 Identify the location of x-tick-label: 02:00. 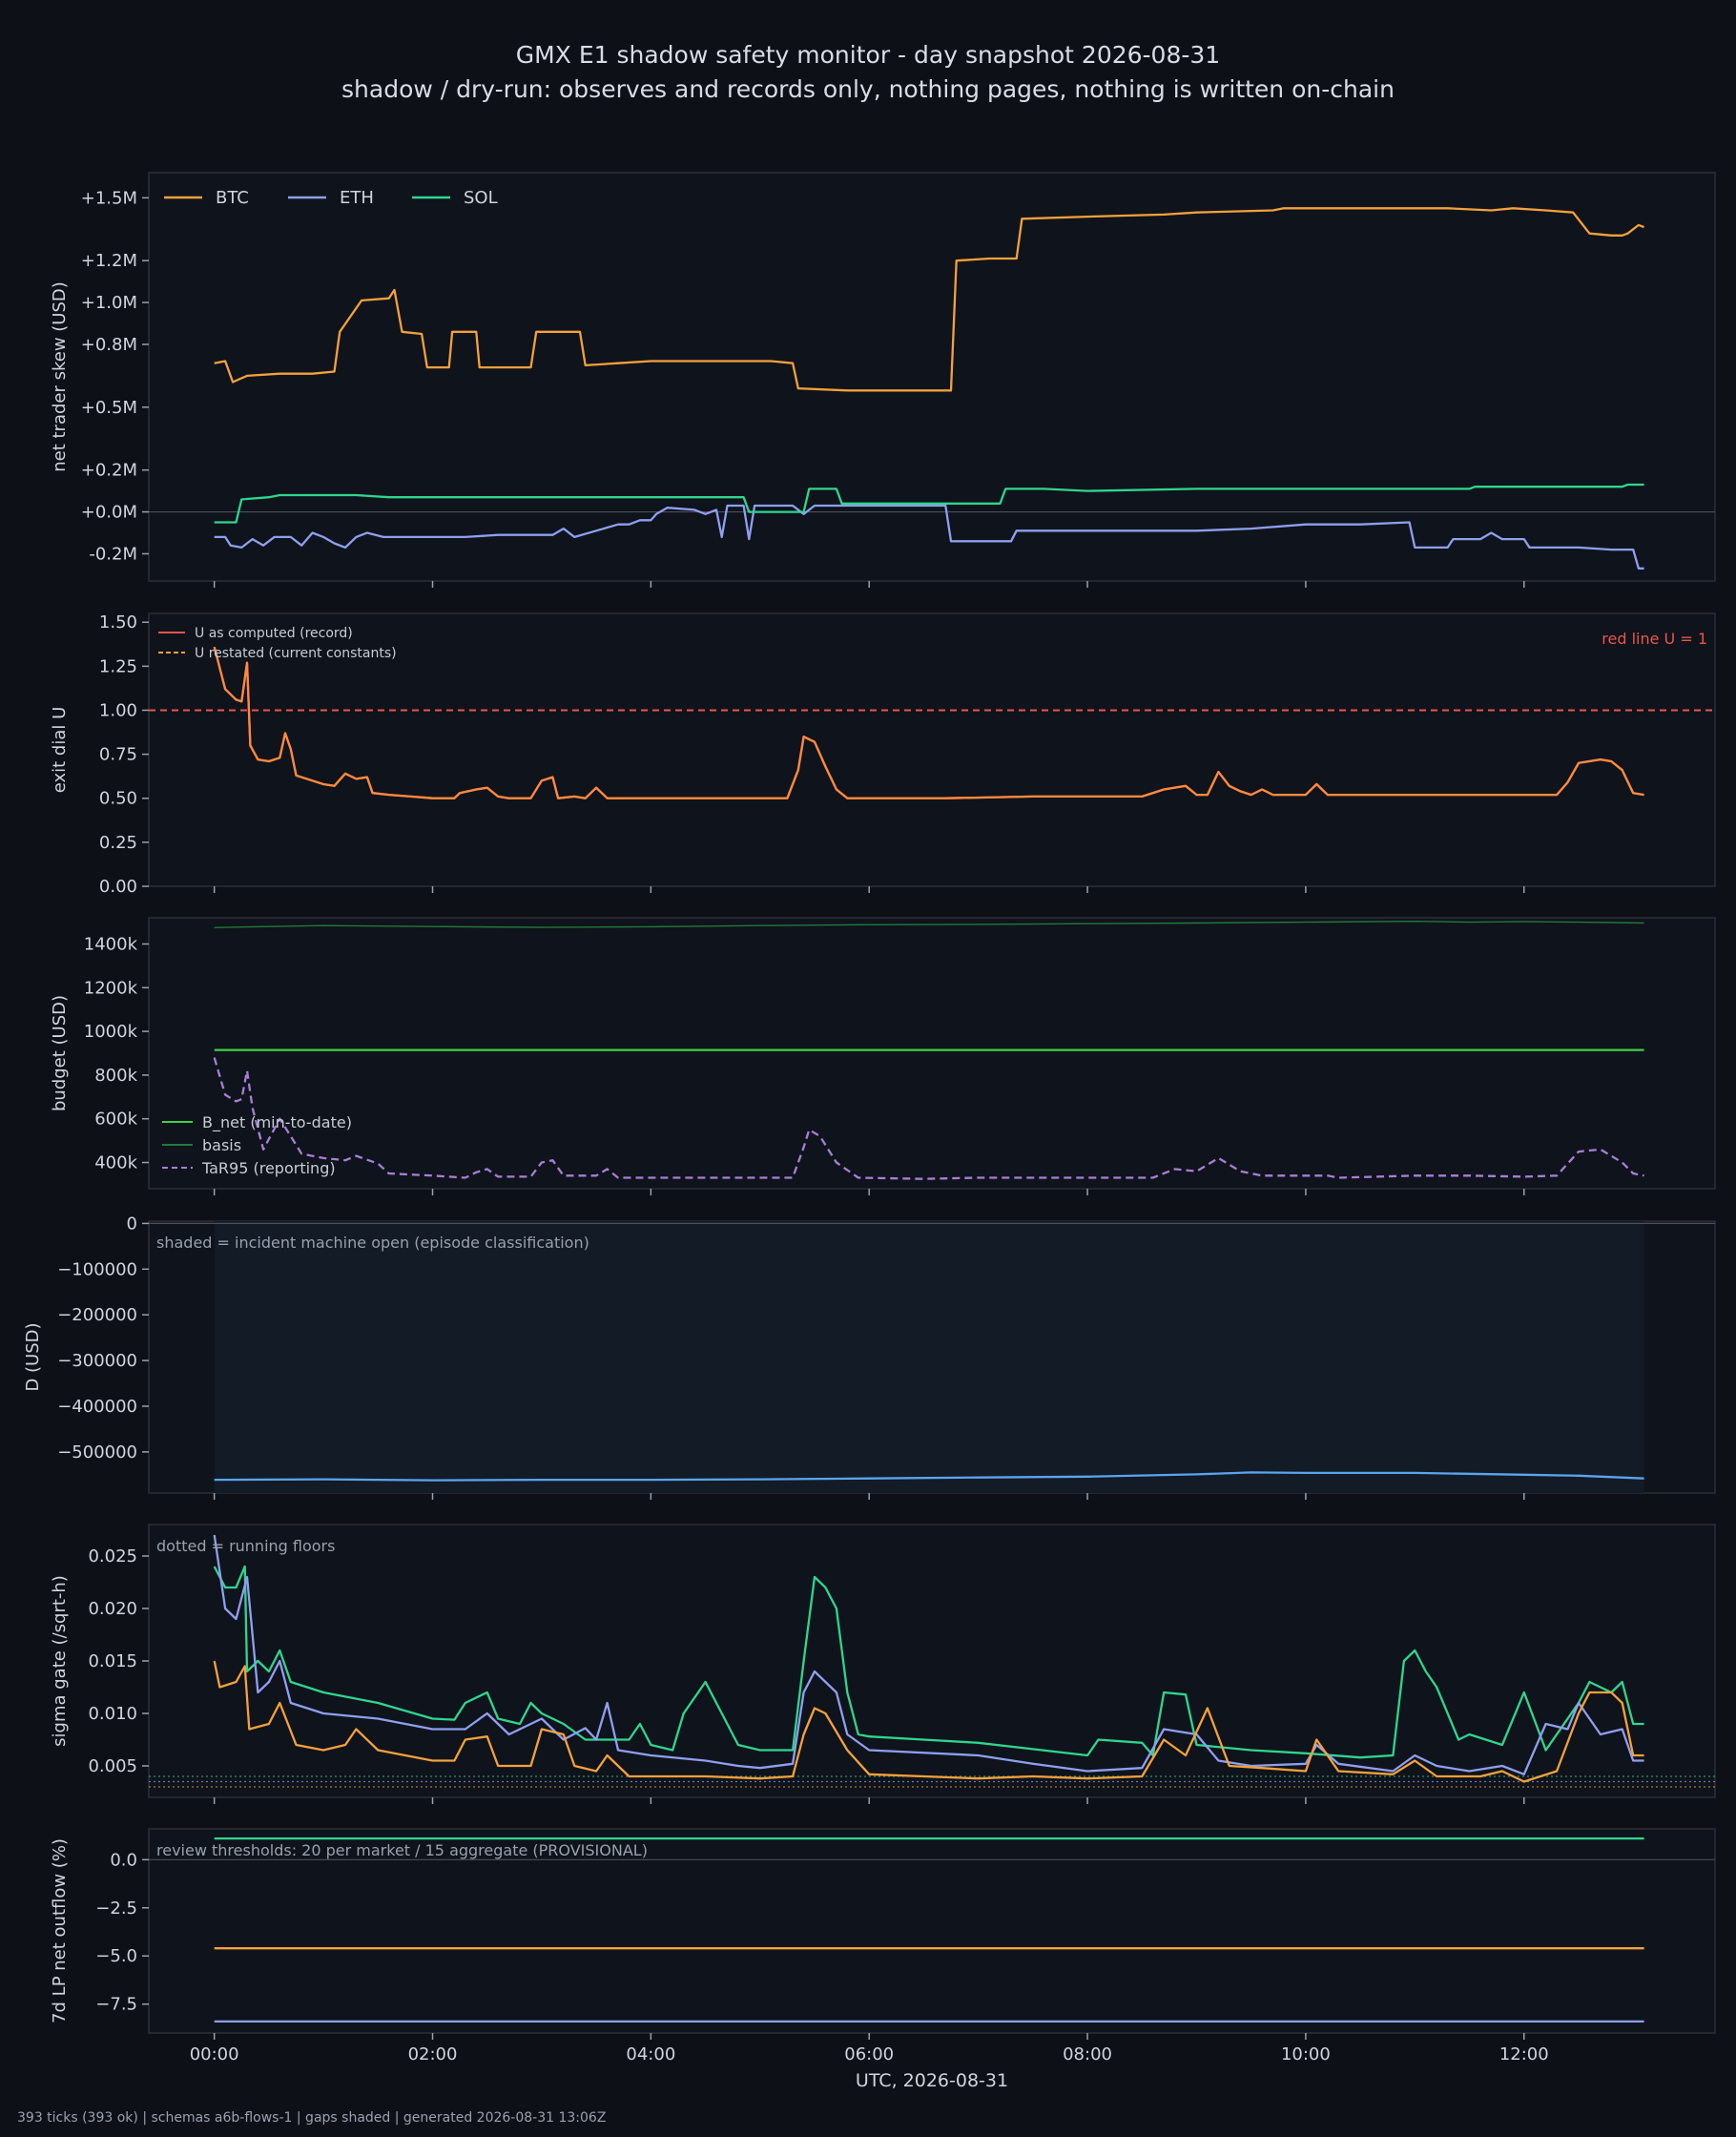
(433, 2054).